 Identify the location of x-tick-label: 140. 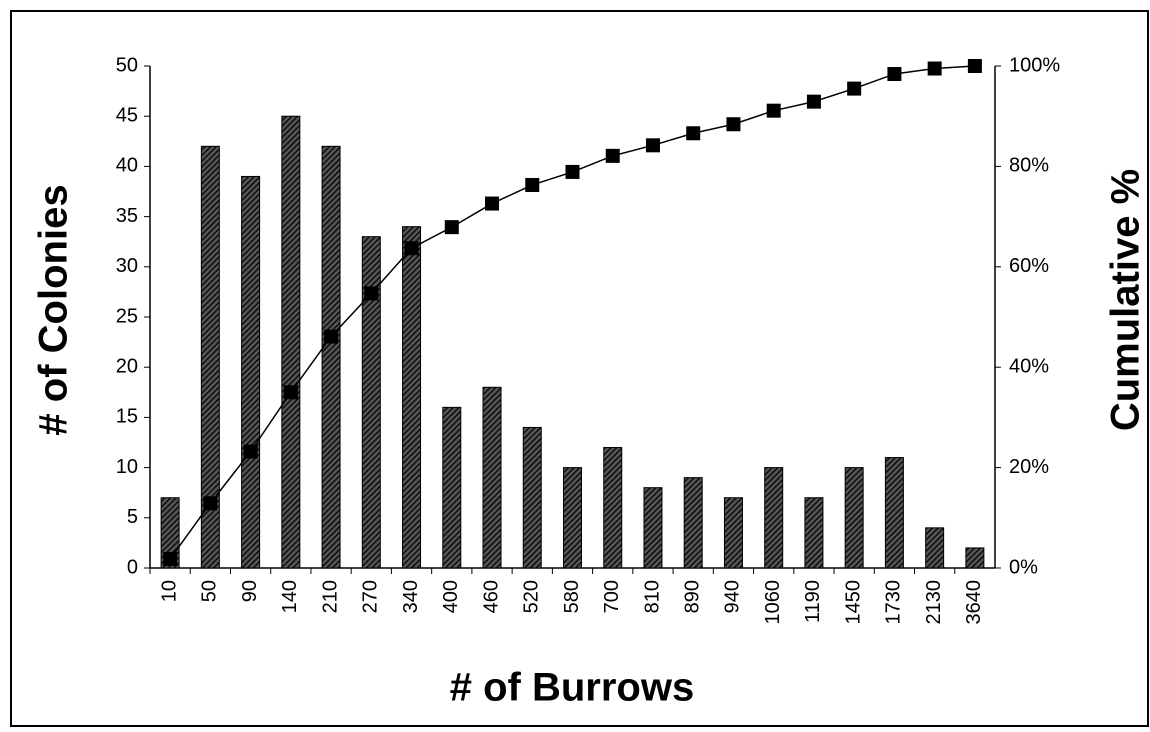
(290, 596).